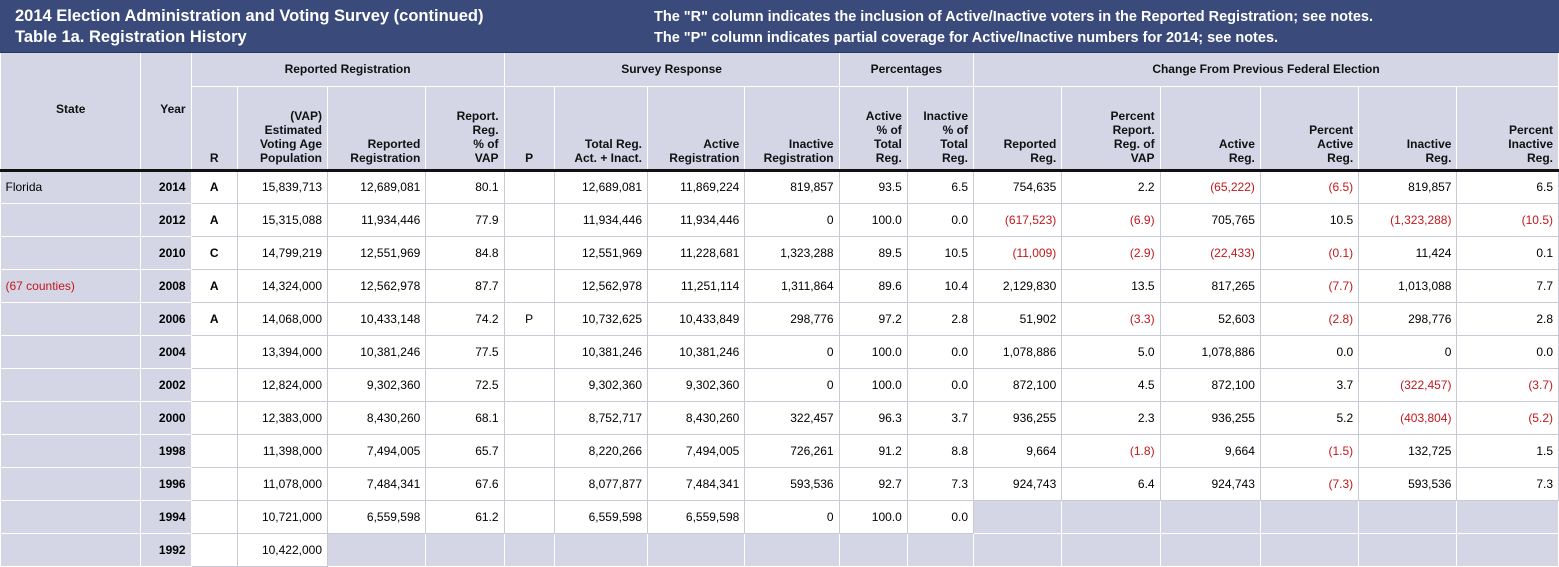 Image resolution: width=1559 pixels, height=567 pixels. Describe the element at coordinates (282, 128) in the screenshot. I see `col-header-vap: (VAP) Estimated Voting Age Population` at that location.